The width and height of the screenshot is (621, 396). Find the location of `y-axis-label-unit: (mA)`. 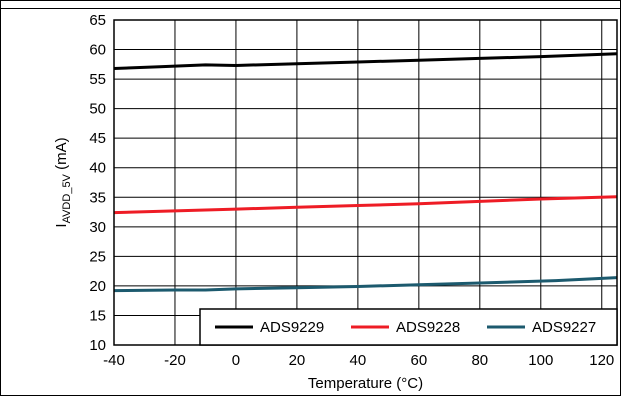

y-axis-label-unit: (mA) is located at coordinates (61, 155).